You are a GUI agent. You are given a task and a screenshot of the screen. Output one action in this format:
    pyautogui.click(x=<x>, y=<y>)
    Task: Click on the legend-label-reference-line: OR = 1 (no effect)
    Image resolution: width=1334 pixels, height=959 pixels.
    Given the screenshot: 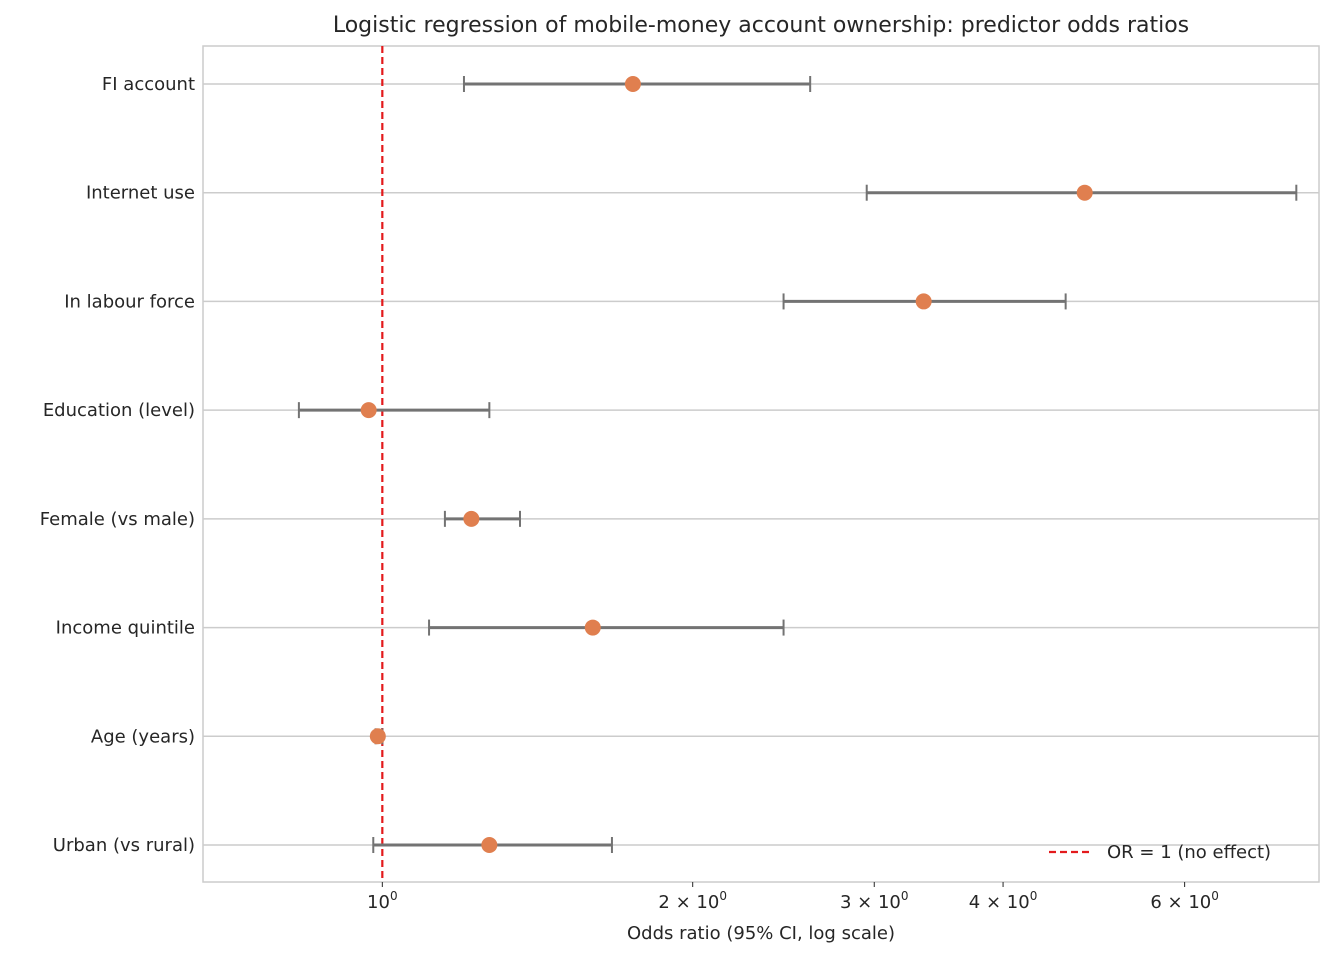 What is the action you would take?
    pyautogui.click(x=1189, y=852)
    